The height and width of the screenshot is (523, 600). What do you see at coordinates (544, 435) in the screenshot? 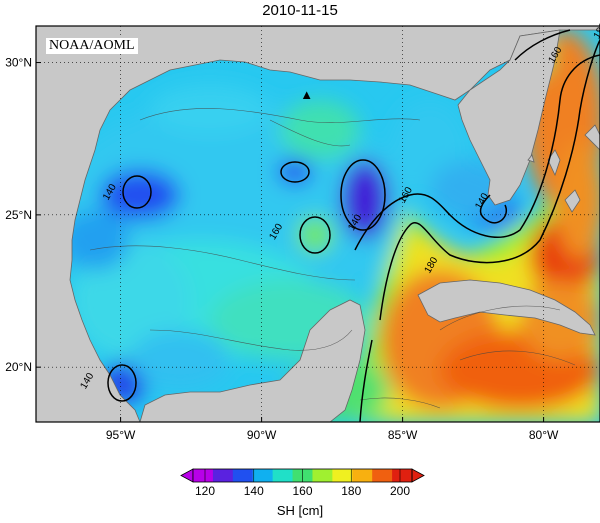
I see `lon-tick-label: 80°W` at bounding box center [544, 435].